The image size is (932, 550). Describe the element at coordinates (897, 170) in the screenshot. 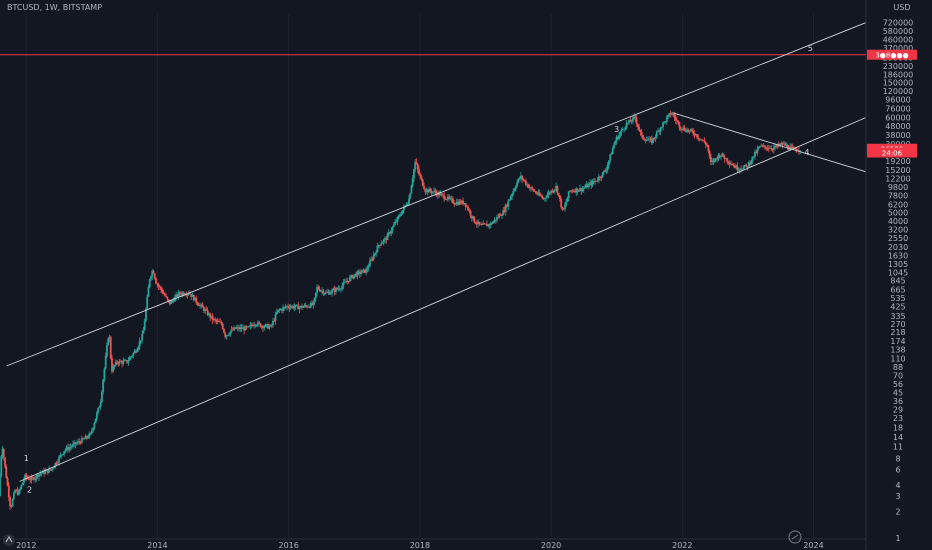

I see `y-tick-label: 15200` at that location.